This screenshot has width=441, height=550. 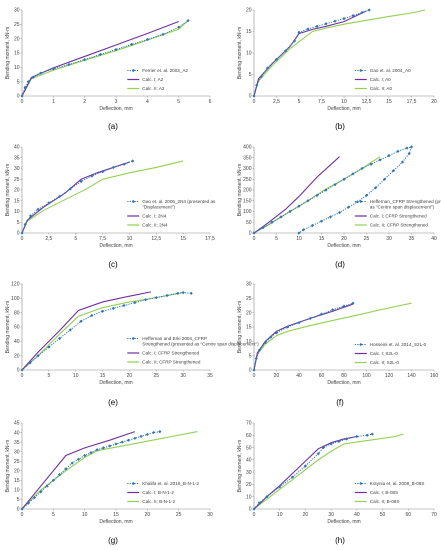 What do you see at coordinates (116, 515) in the screenshot?
I see `x-tick-label: 15` at bounding box center [116, 515].